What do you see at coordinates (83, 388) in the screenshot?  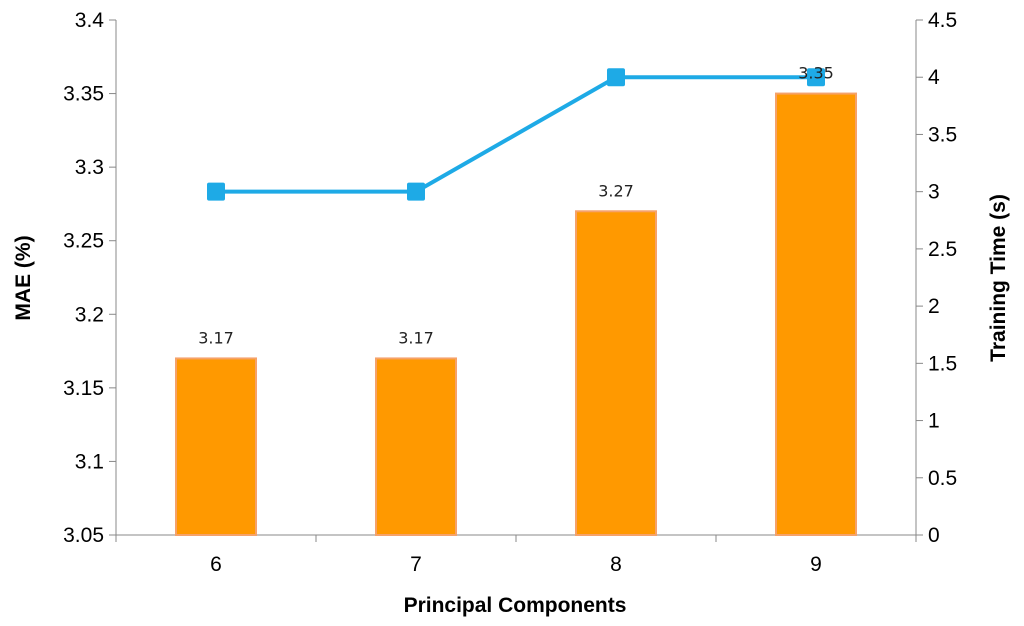 I see `y-tick-label: 3.15` at bounding box center [83, 388].